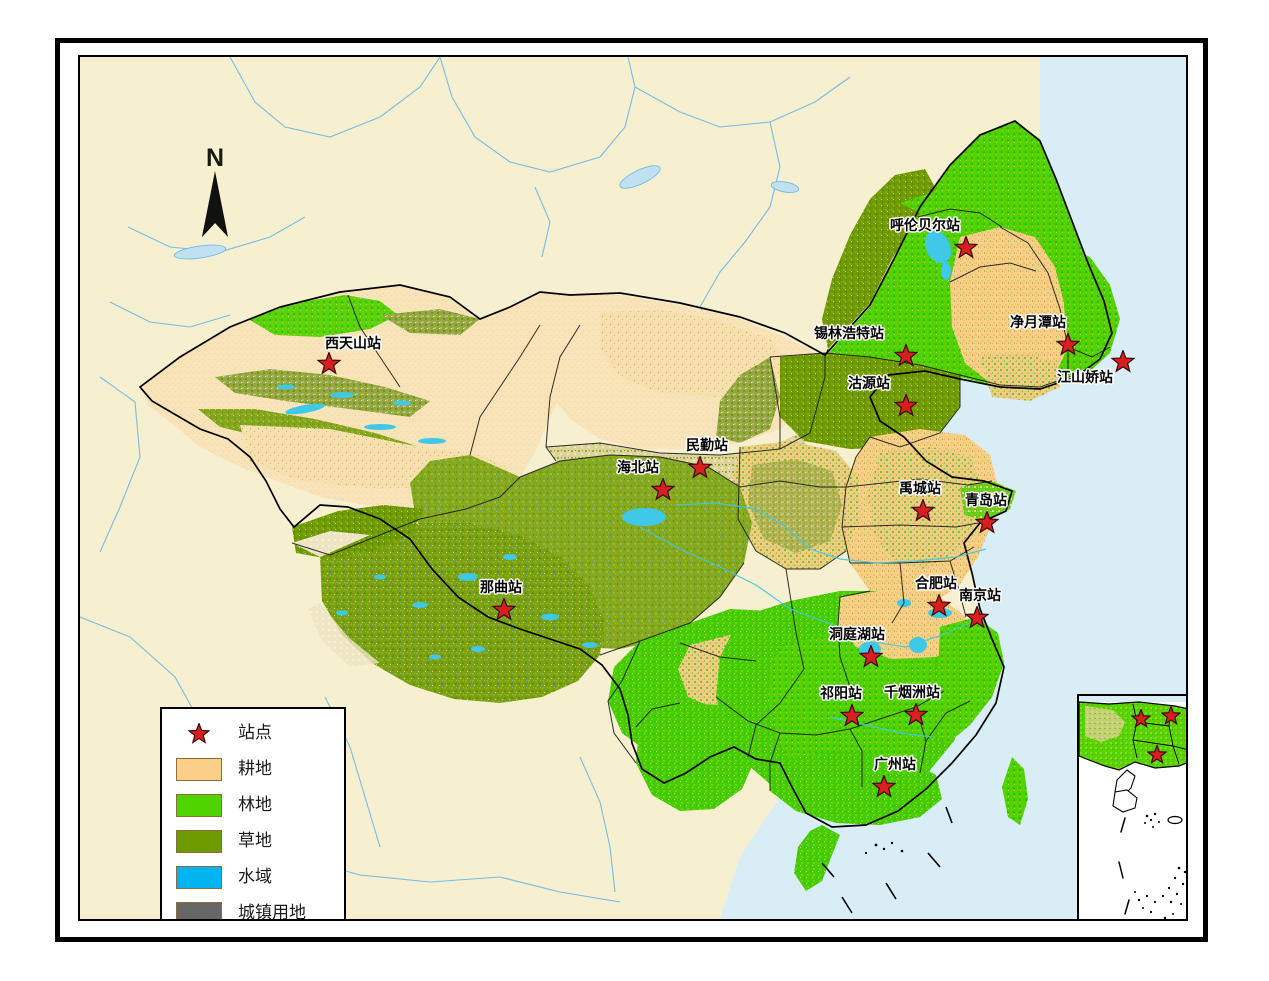  I want to click on map-legend: 站点耕地林地草地水域城镇用地戈壁或沙漠, so click(253, 814).